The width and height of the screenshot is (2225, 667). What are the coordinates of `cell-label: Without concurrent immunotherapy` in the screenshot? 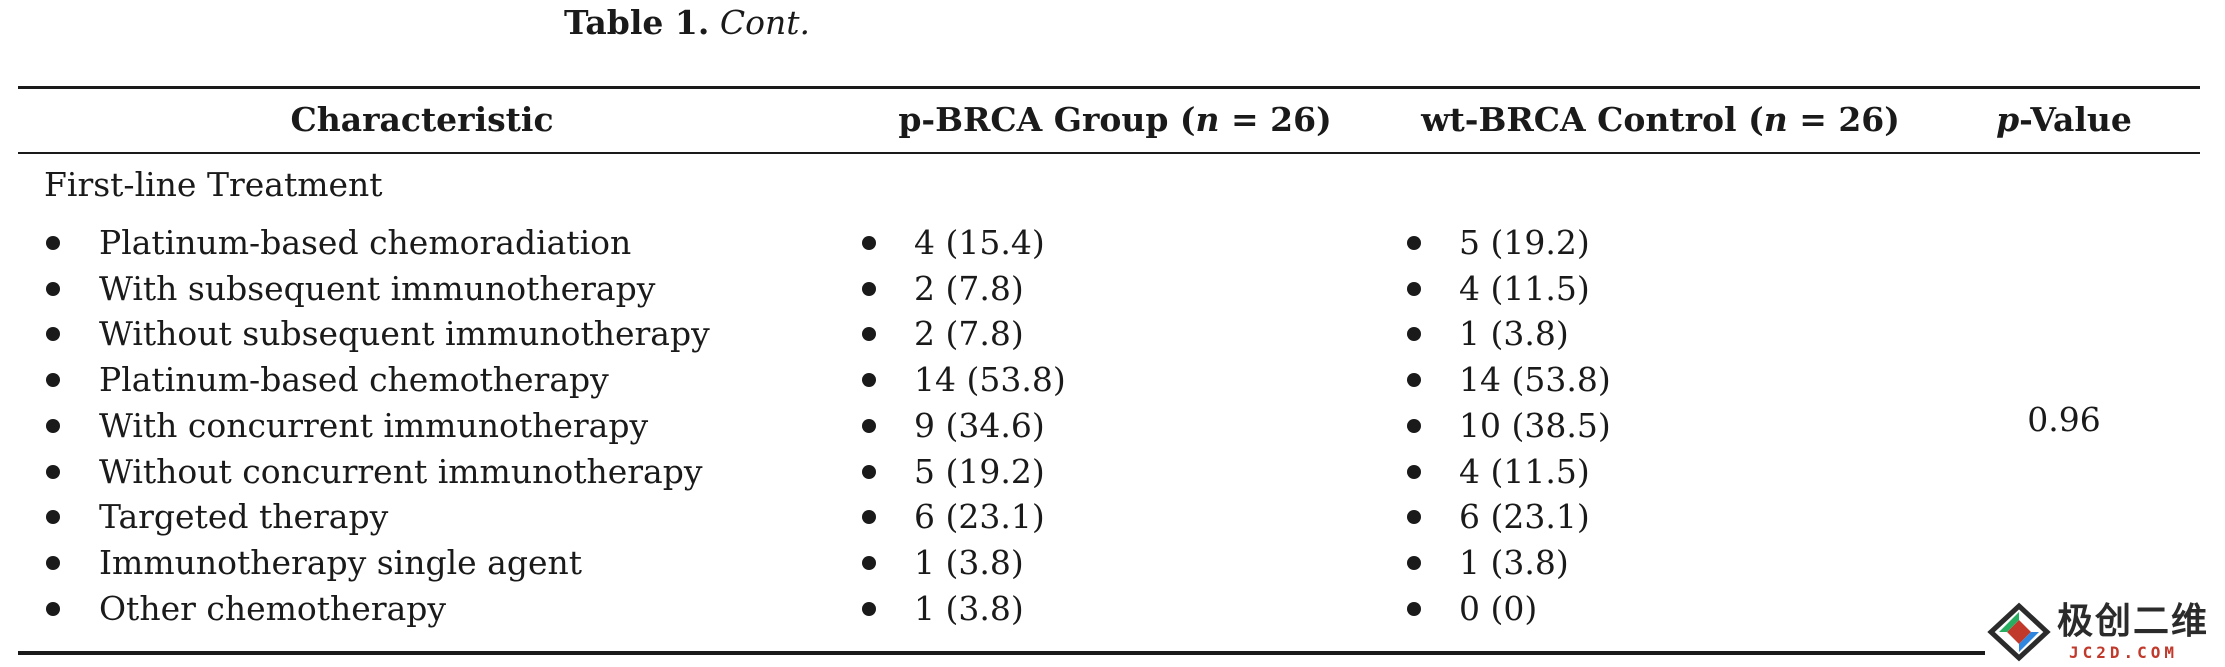 It's located at (401, 471).